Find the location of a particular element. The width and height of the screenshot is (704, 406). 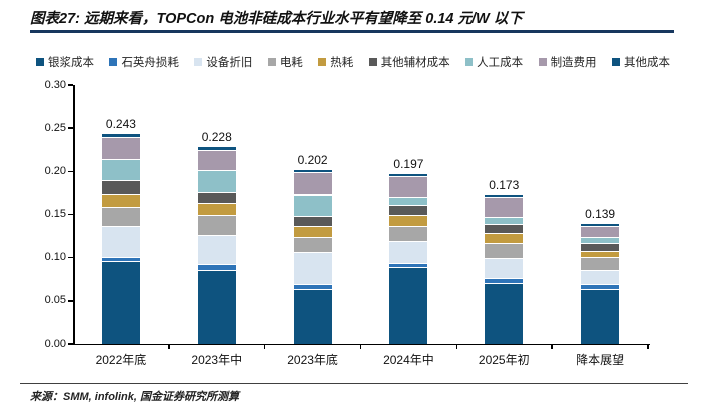

legend-item: 制造费用 is located at coordinates (567, 62).